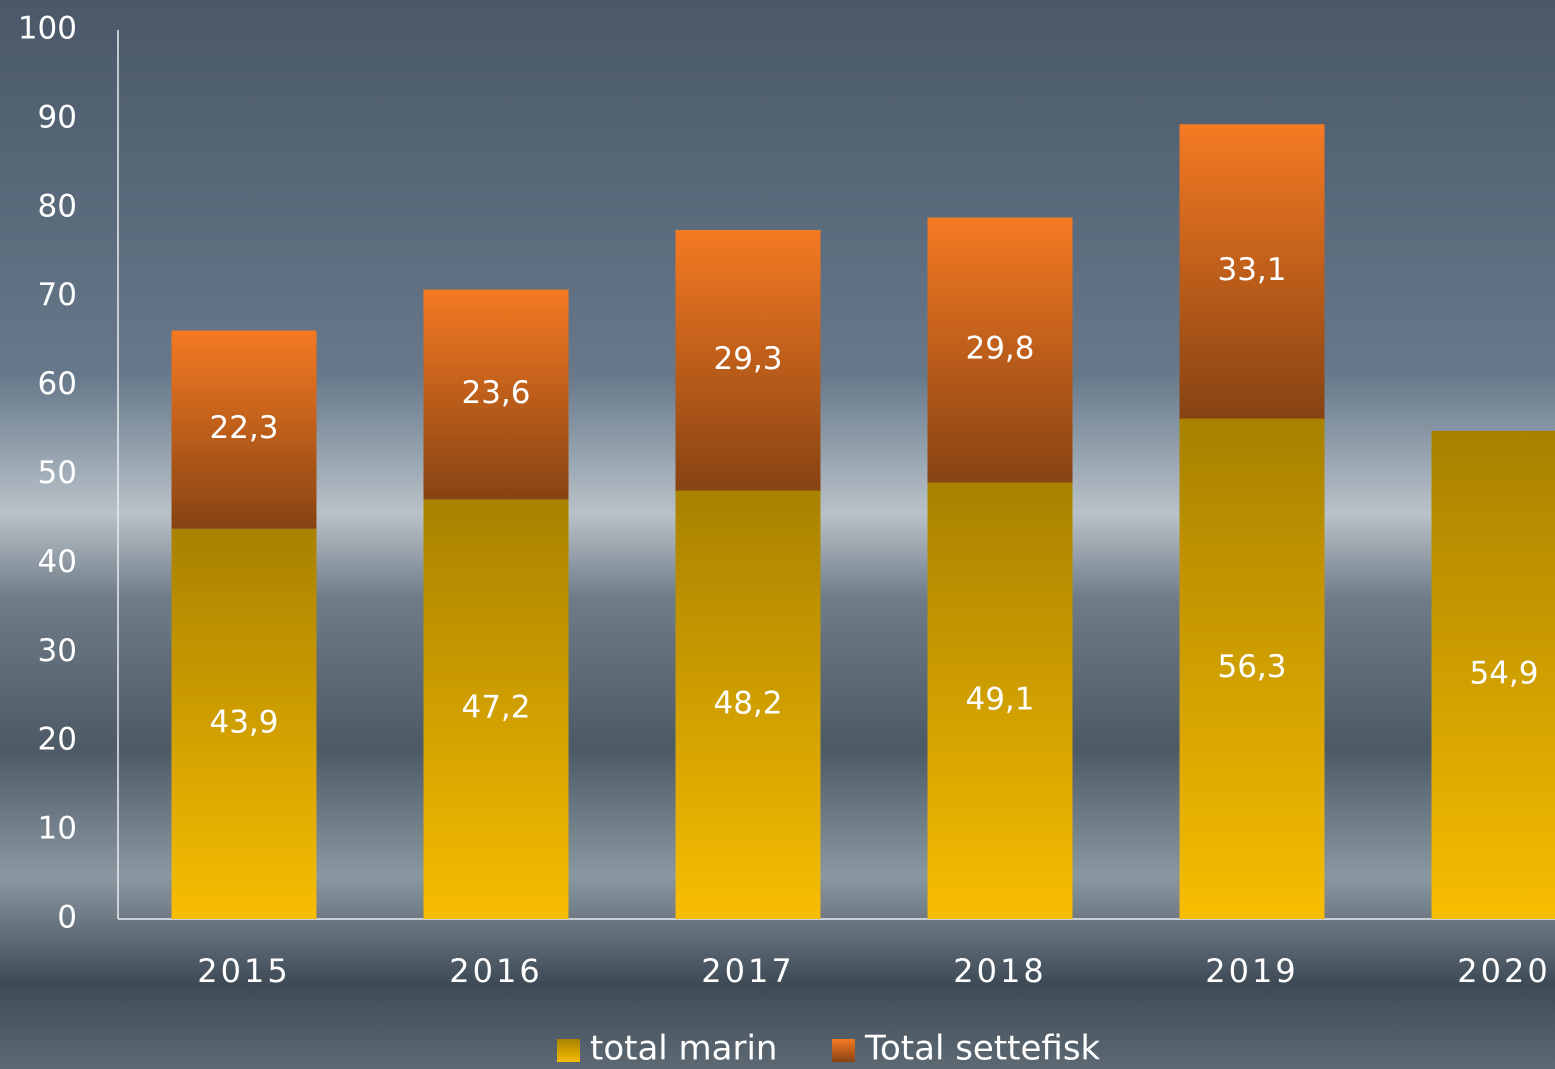 Image resolution: width=1555 pixels, height=1069 pixels. I want to click on data-label: 47,2, so click(495, 708).